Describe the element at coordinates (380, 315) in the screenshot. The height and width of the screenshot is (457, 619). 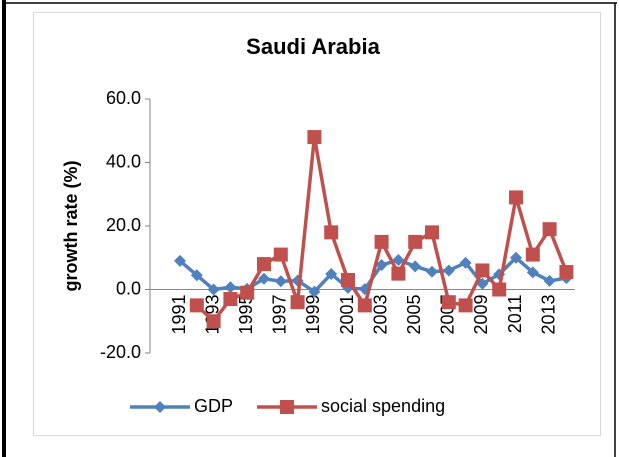
I see `x-tick-label: 2003` at that location.